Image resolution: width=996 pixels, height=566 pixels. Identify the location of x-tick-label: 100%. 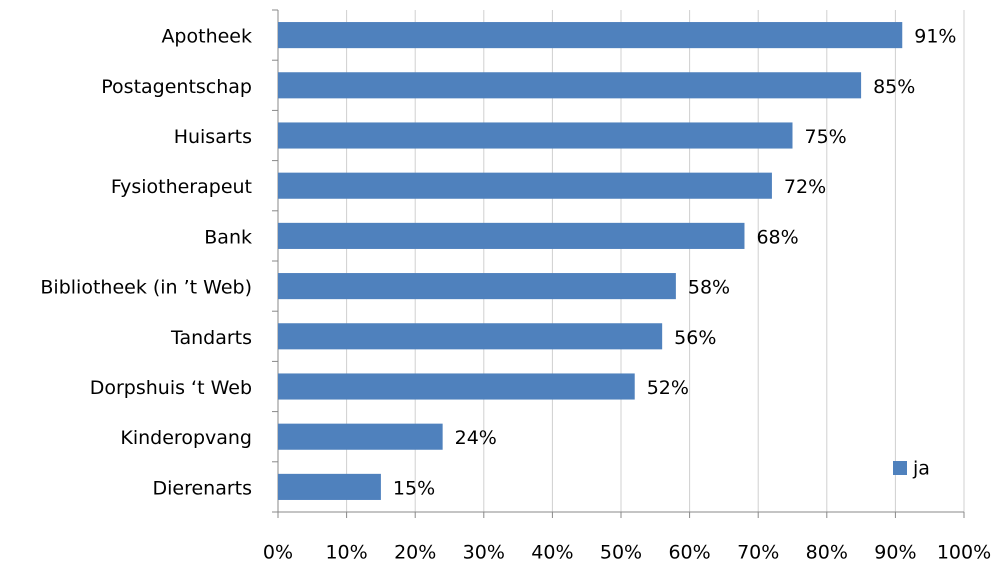
(964, 553).